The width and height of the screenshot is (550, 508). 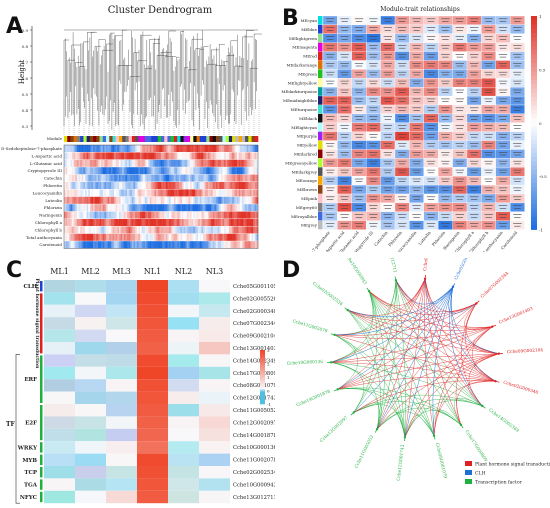 I want to click on panel-b-scale-label: 1, so click(x=540, y=16).